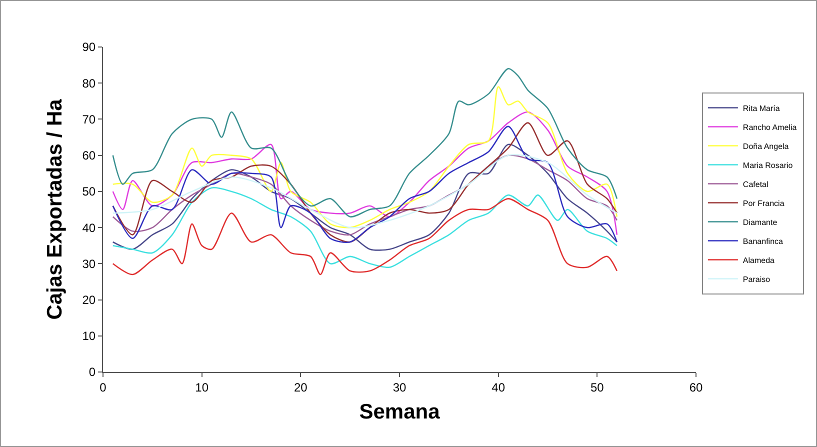 The width and height of the screenshot is (817, 447). What do you see at coordinates (696, 387) in the screenshot?
I see `x-tick-label: 60` at bounding box center [696, 387].